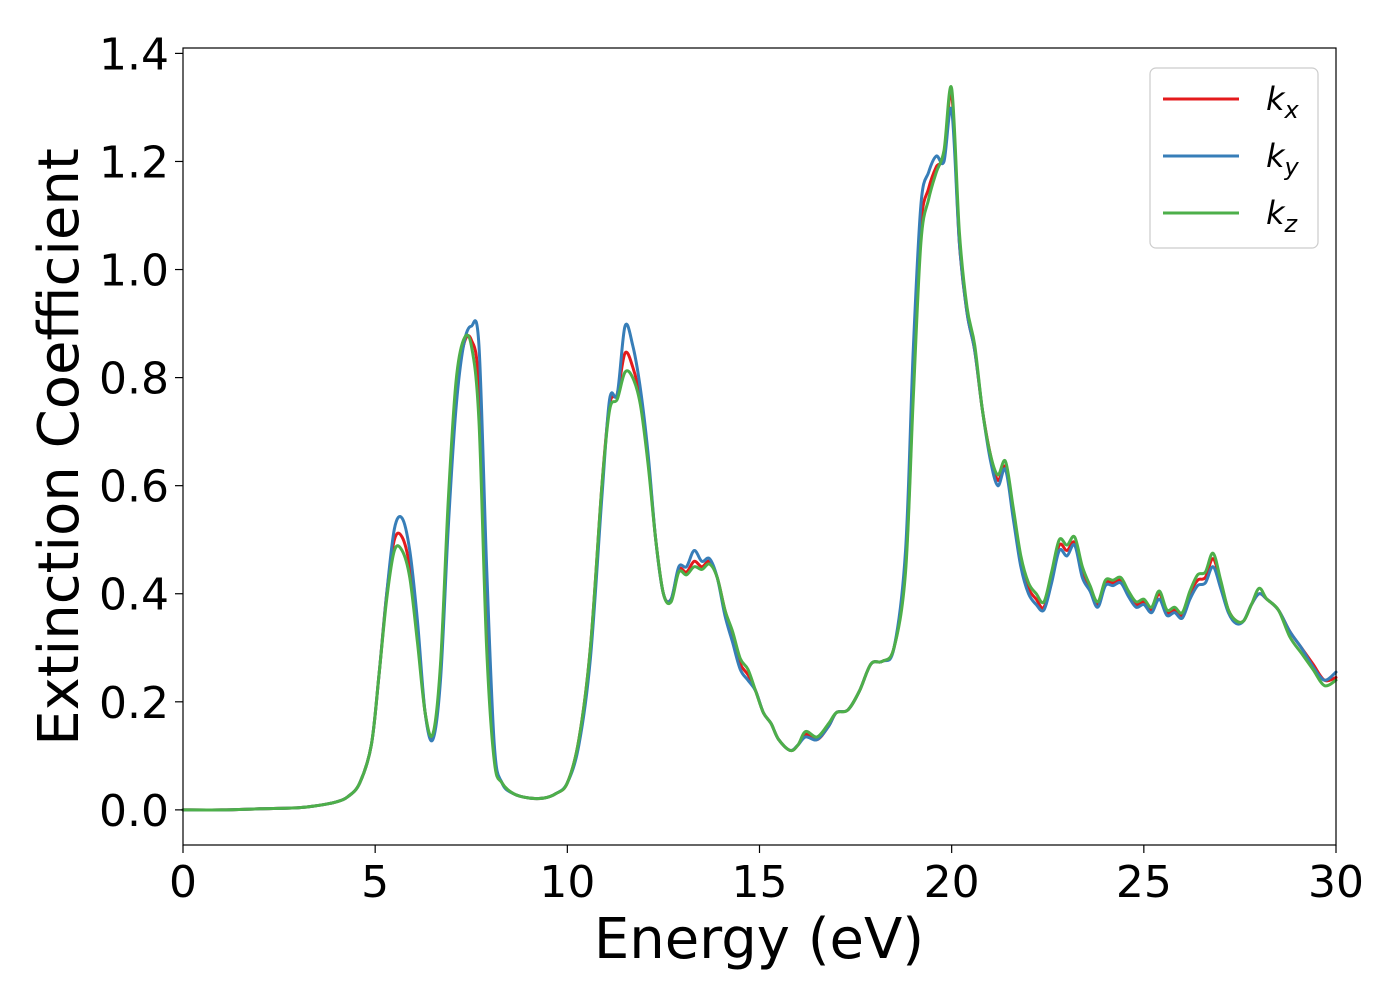  Describe the element at coordinates (134, 703) in the screenshot. I see `y-tick-label: 0.2` at that location.